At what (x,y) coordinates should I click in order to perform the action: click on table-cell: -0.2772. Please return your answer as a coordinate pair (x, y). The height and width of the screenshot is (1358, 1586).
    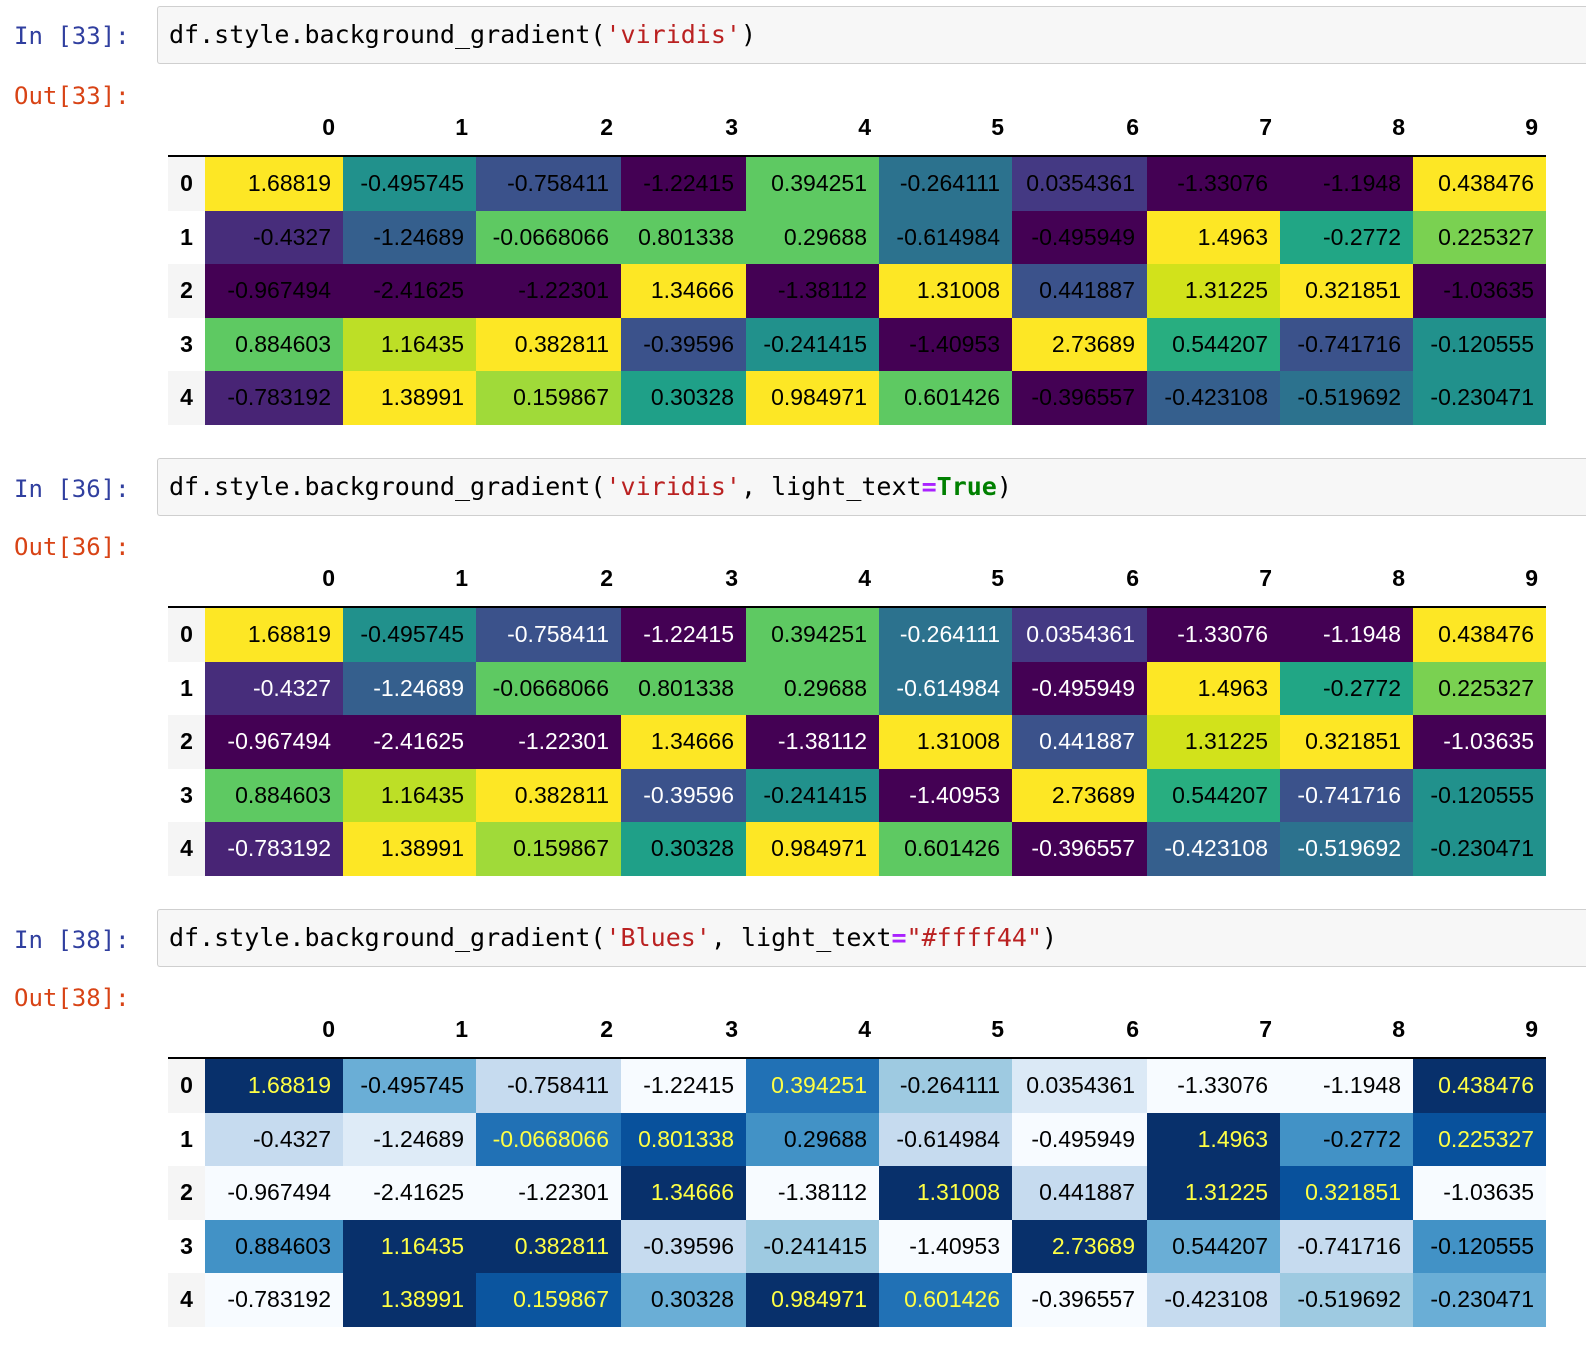
    Looking at the image, I should click on (1346, 237).